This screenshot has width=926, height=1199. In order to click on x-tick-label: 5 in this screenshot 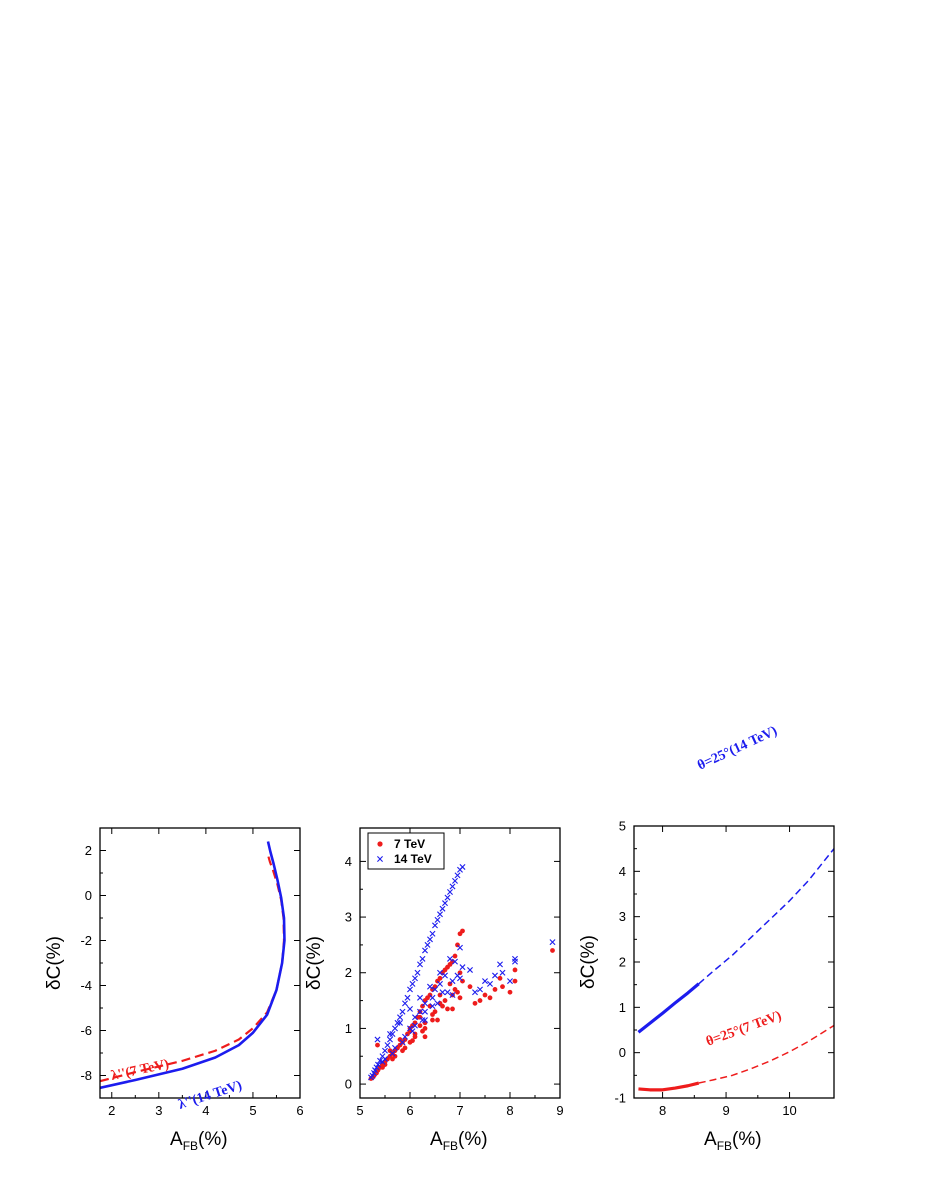, I will do `click(252, 1110)`.